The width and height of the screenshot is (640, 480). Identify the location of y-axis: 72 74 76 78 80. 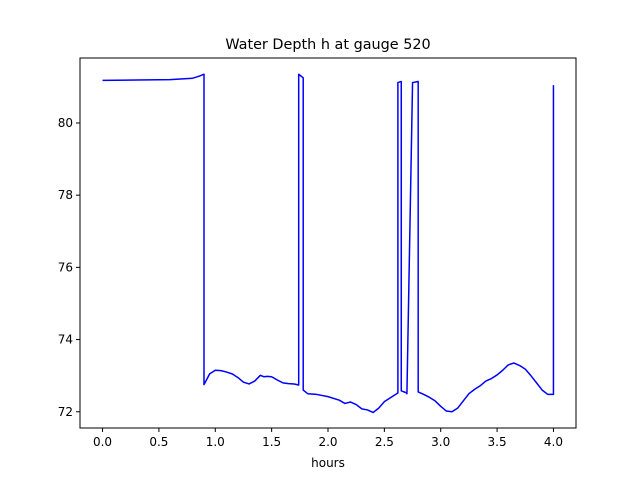
(69, 267).